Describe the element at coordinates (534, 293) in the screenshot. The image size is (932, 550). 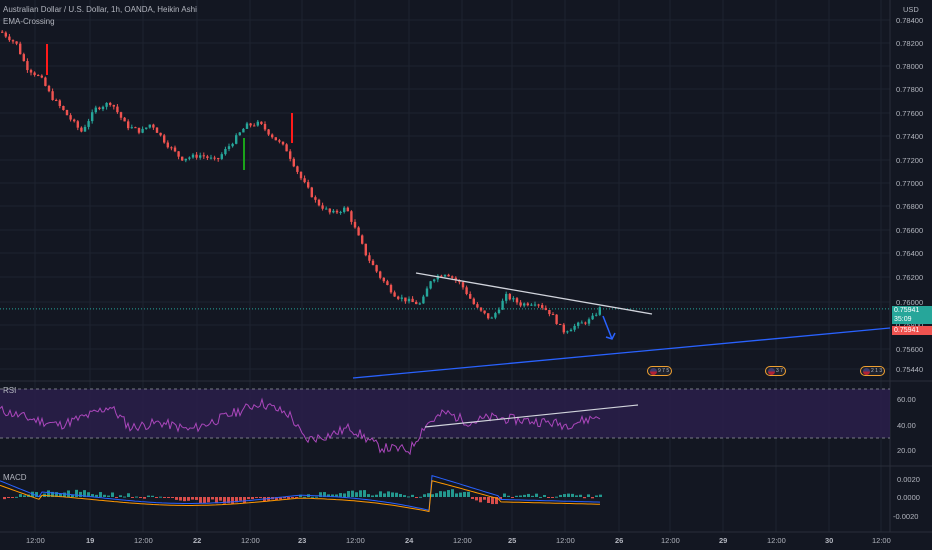
I see `resistance-trendline` at that location.